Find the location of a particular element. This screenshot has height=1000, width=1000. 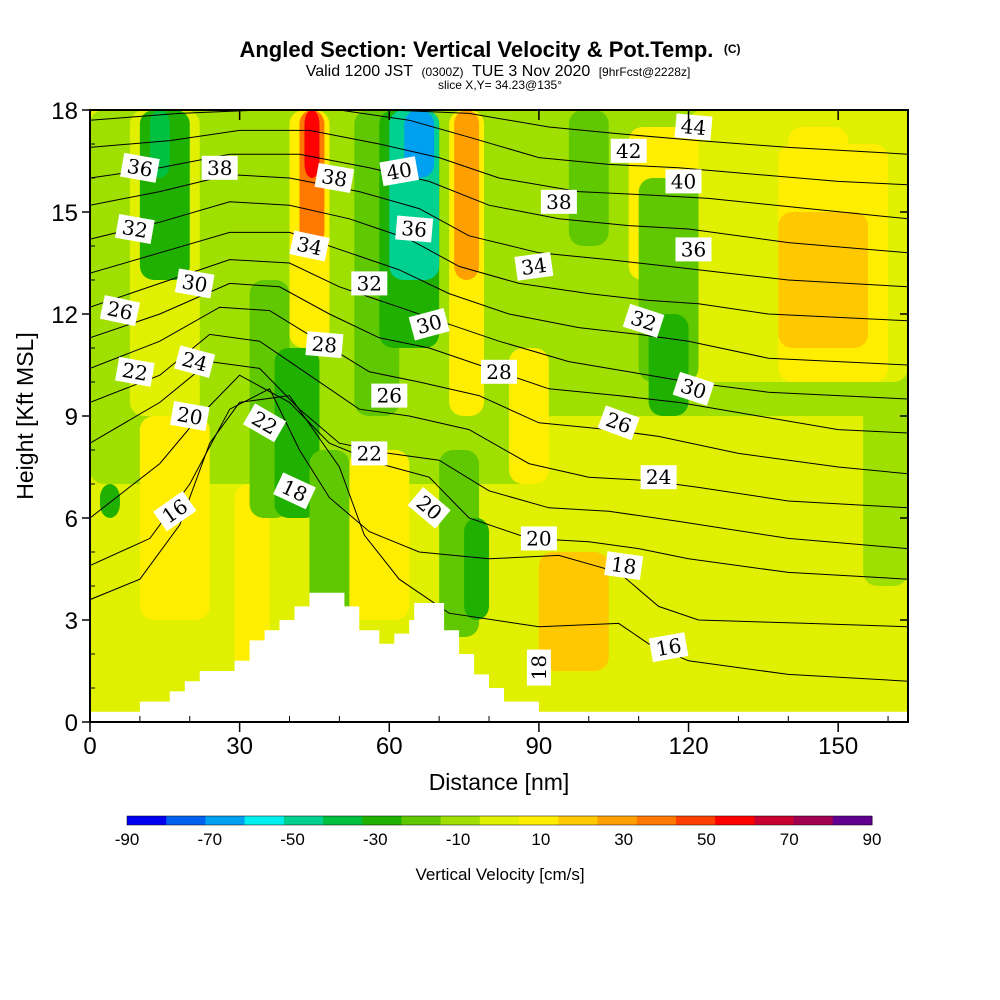

terrain is located at coordinates (499, 657).